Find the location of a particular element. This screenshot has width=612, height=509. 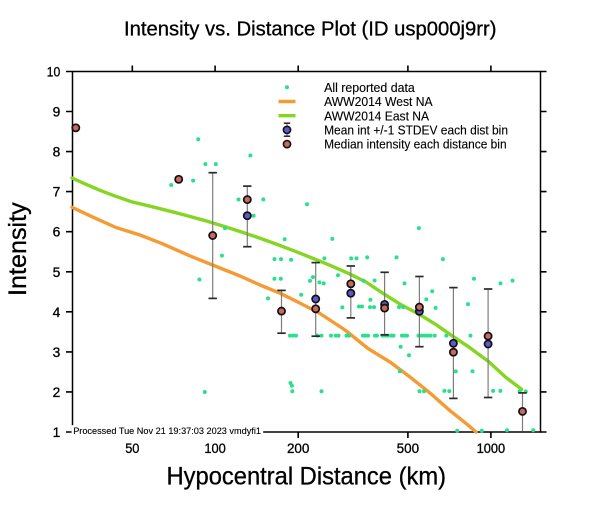

svg-text: 3 is located at coordinates (57, 352).